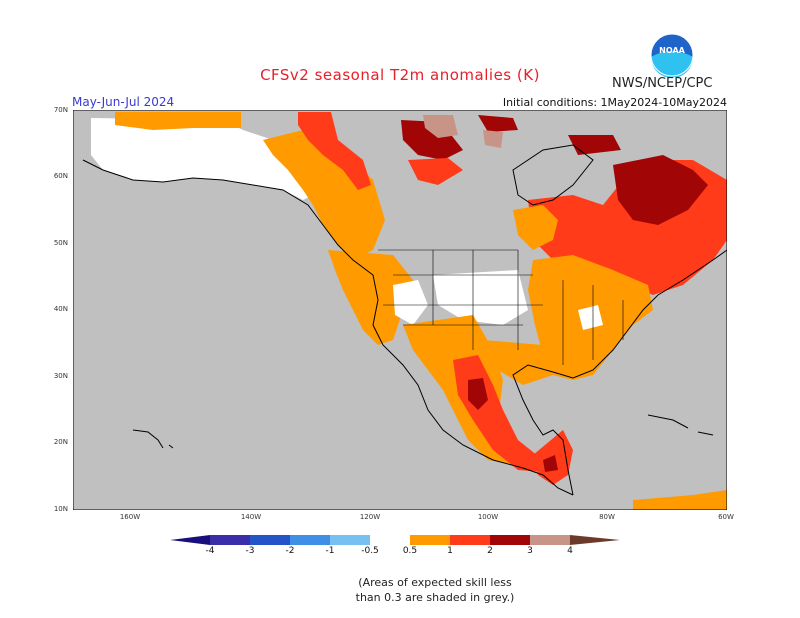 The width and height of the screenshot is (800, 618). Describe the element at coordinates (435, 582) in the screenshot. I see `skill-note-line1: (Areas of expected skill less` at that location.